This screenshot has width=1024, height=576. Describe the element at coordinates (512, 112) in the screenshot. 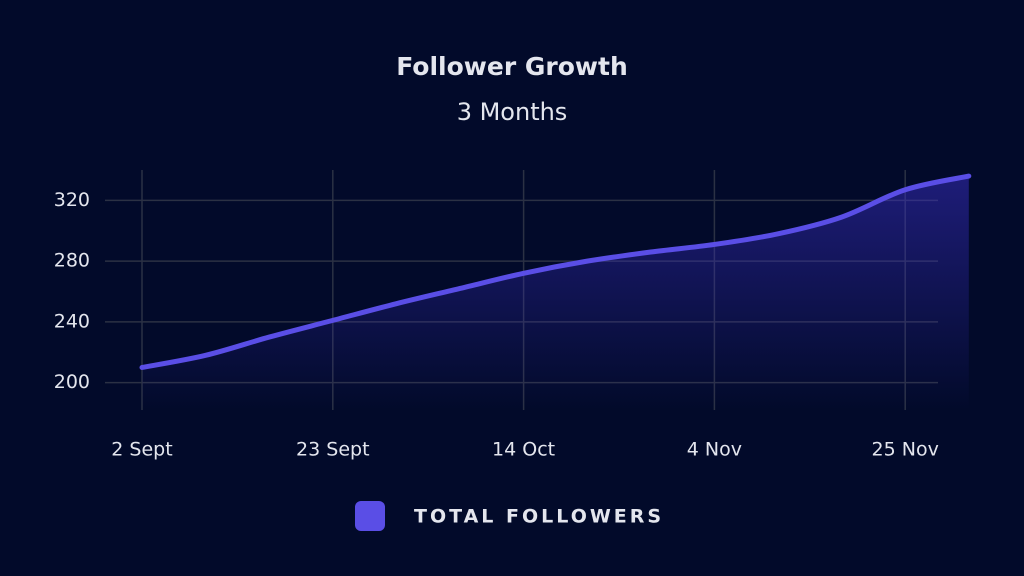

I see `chart-subtitle: 3 Months` at that location.